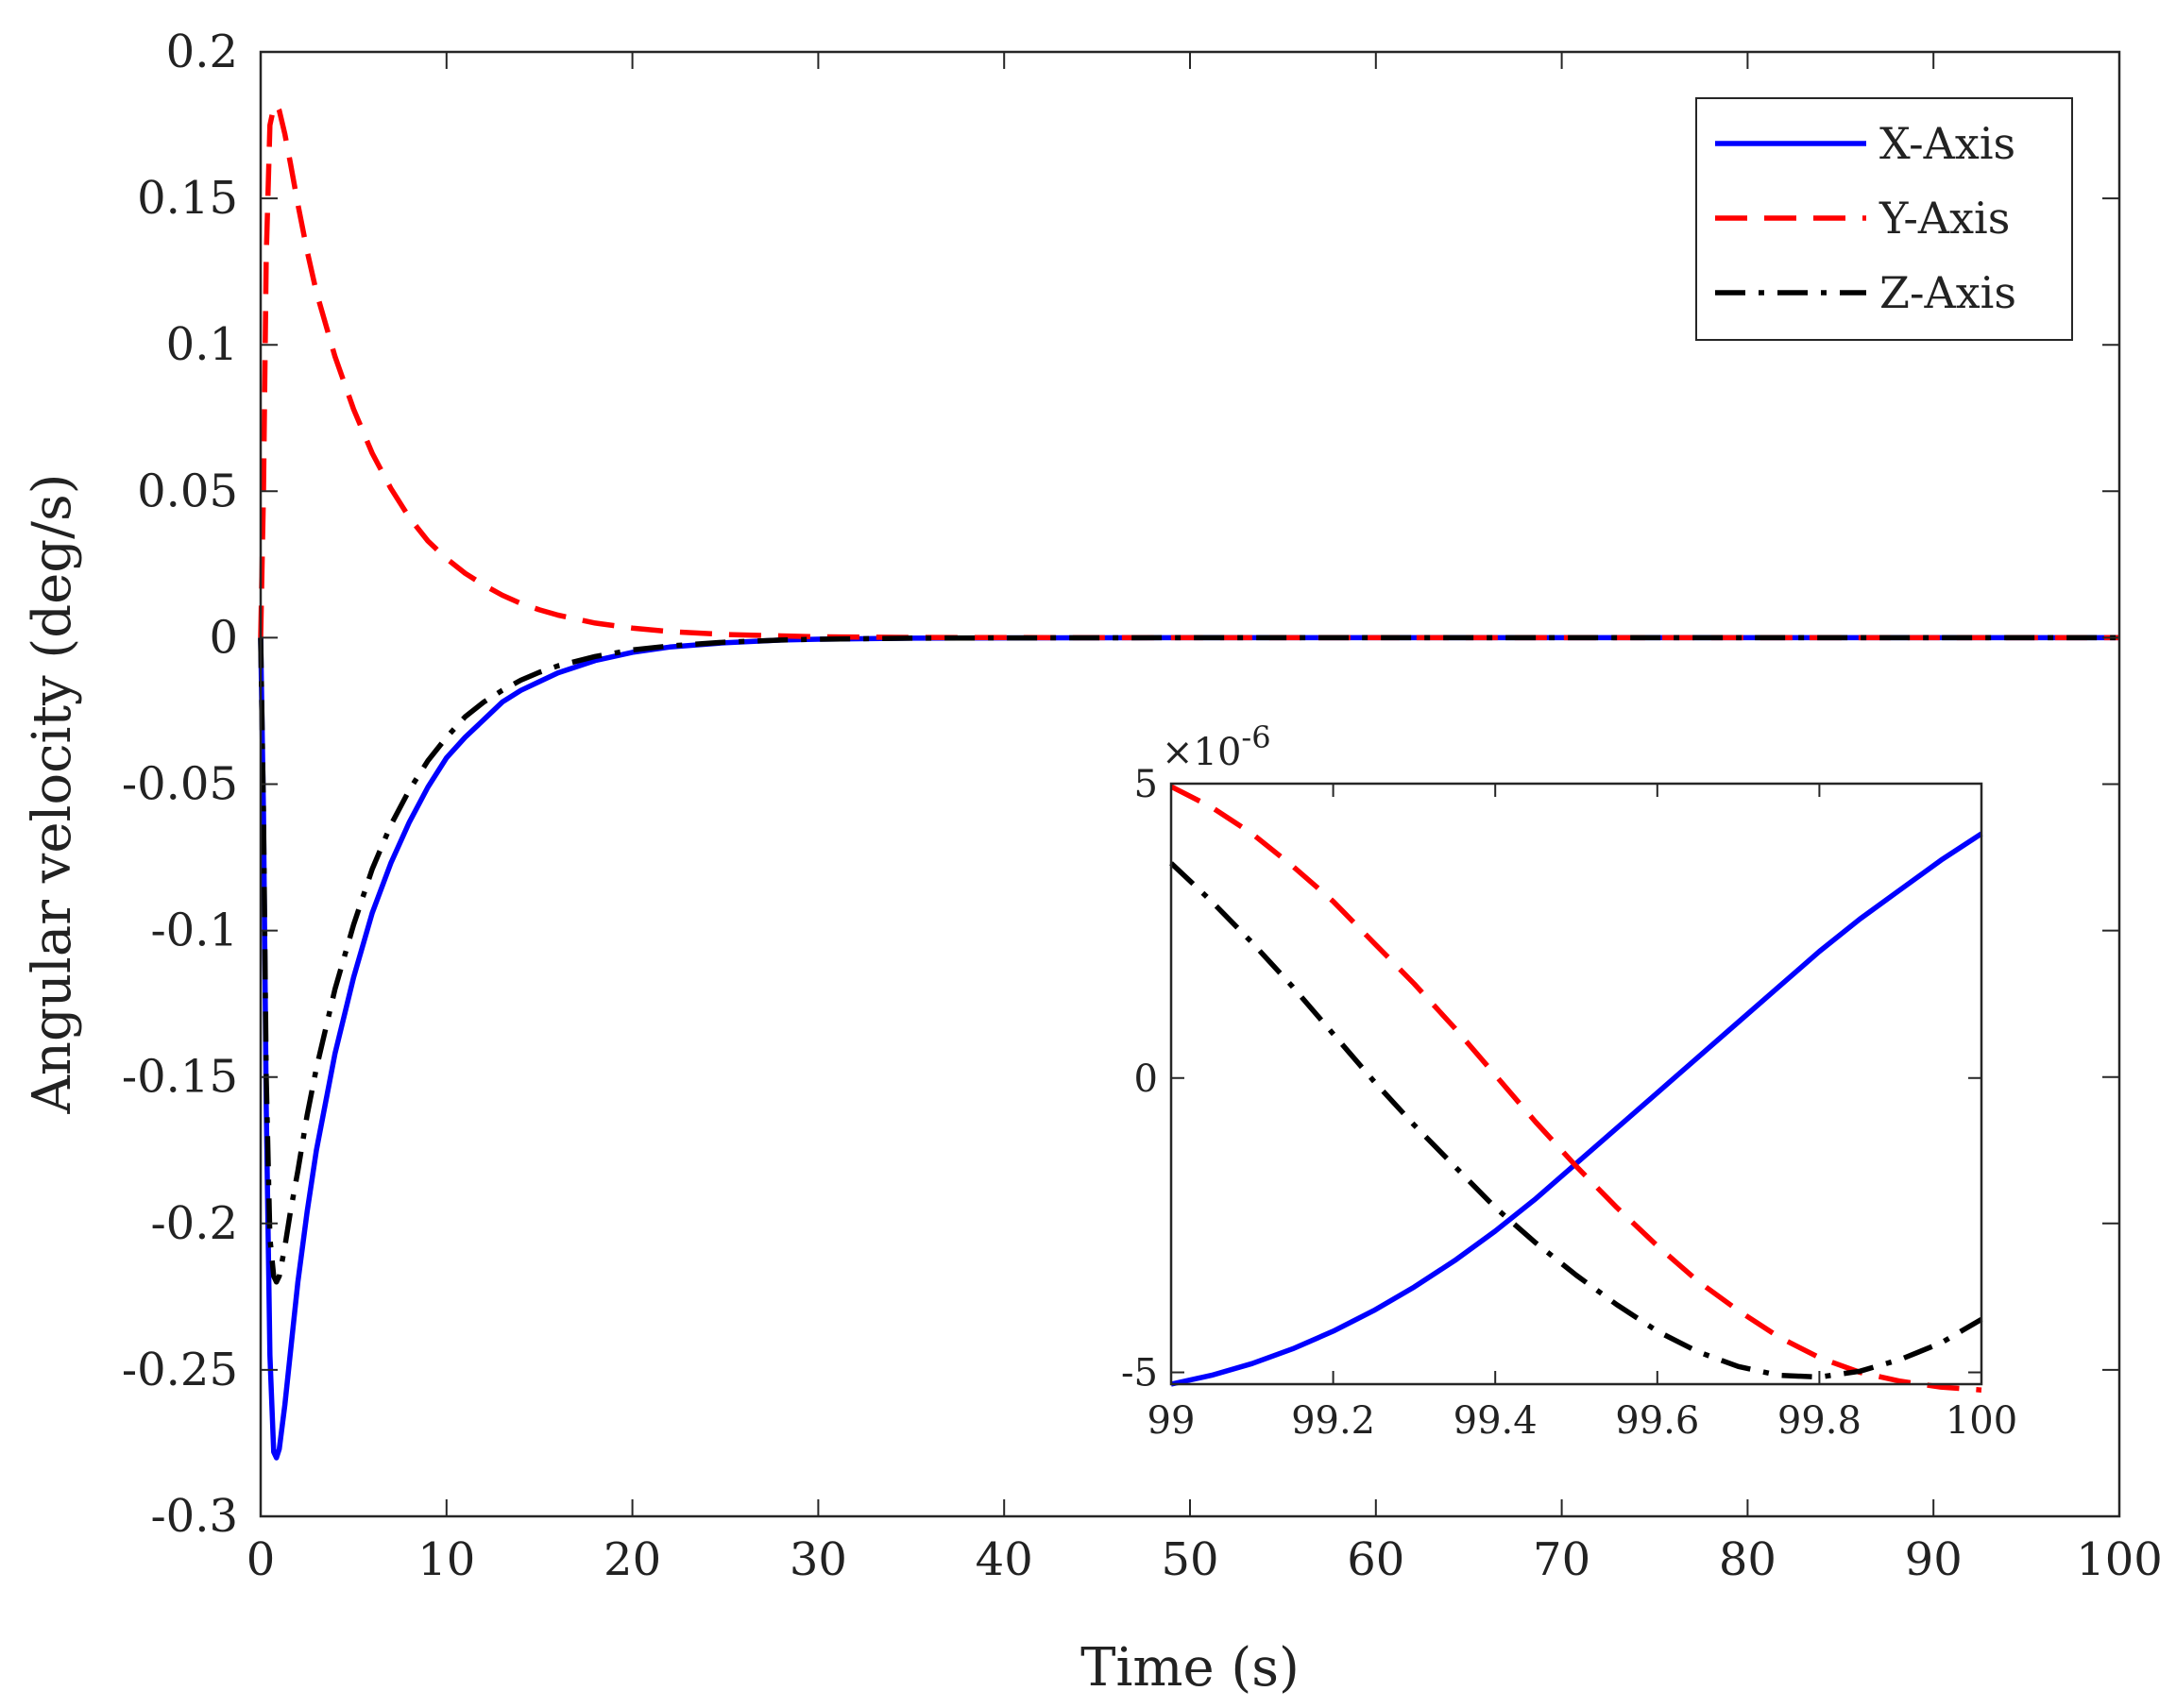 The image size is (2176, 1708). Describe the element at coordinates (1944, 218) in the screenshot. I see `legend-label-y-axis: Y-Axis` at that location.